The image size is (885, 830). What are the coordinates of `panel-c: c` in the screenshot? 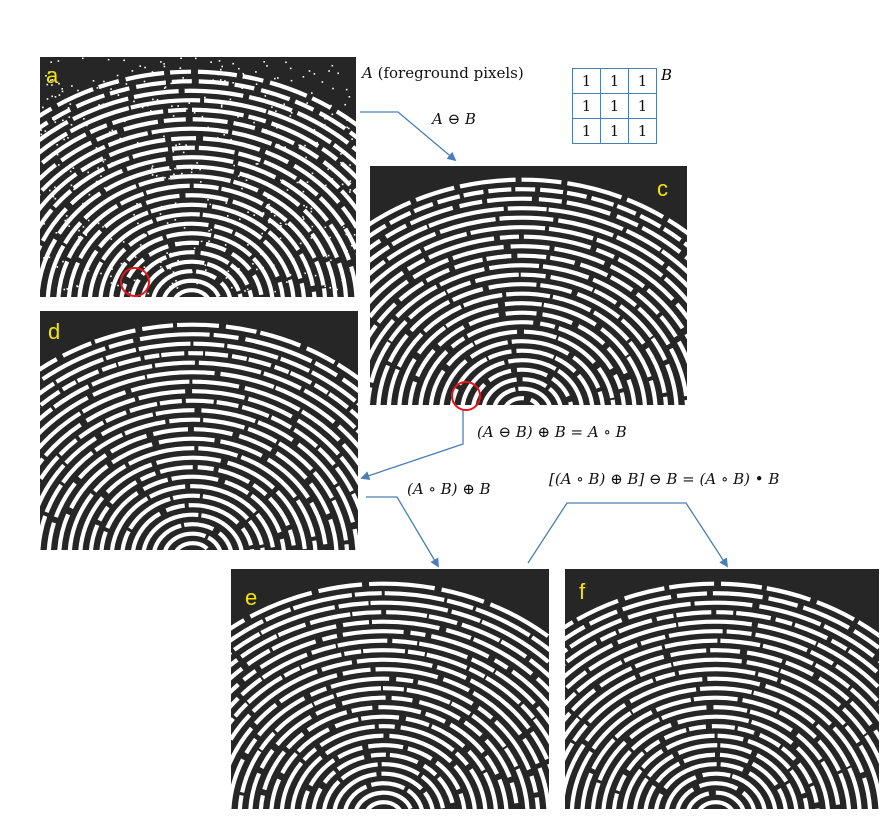 It's located at (528, 285).